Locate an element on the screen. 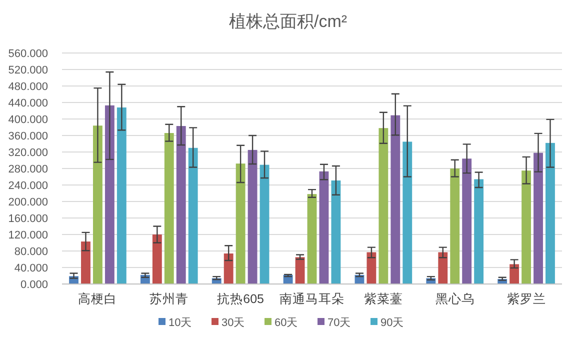 The image size is (576, 347). y-tick-label: 240.000 is located at coordinates (28, 186).